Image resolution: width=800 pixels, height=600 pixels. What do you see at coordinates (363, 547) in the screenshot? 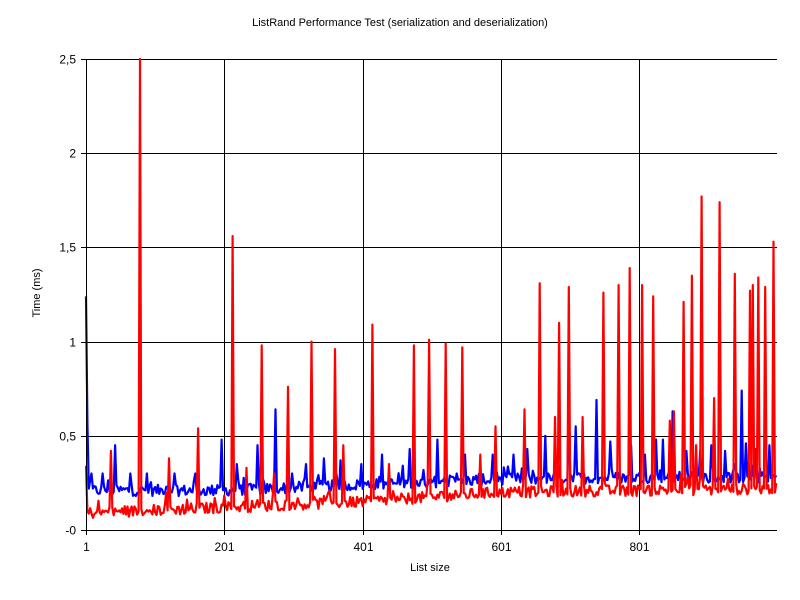
I see `x-tick-label: 401` at bounding box center [363, 547].